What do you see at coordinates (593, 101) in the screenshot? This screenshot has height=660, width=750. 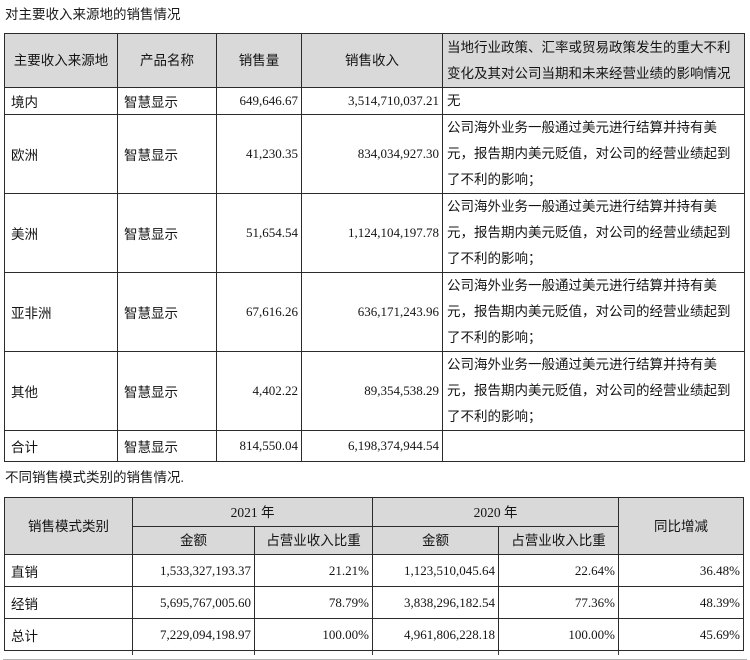 I see `cell-impact: 无` at bounding box center [593, 101].